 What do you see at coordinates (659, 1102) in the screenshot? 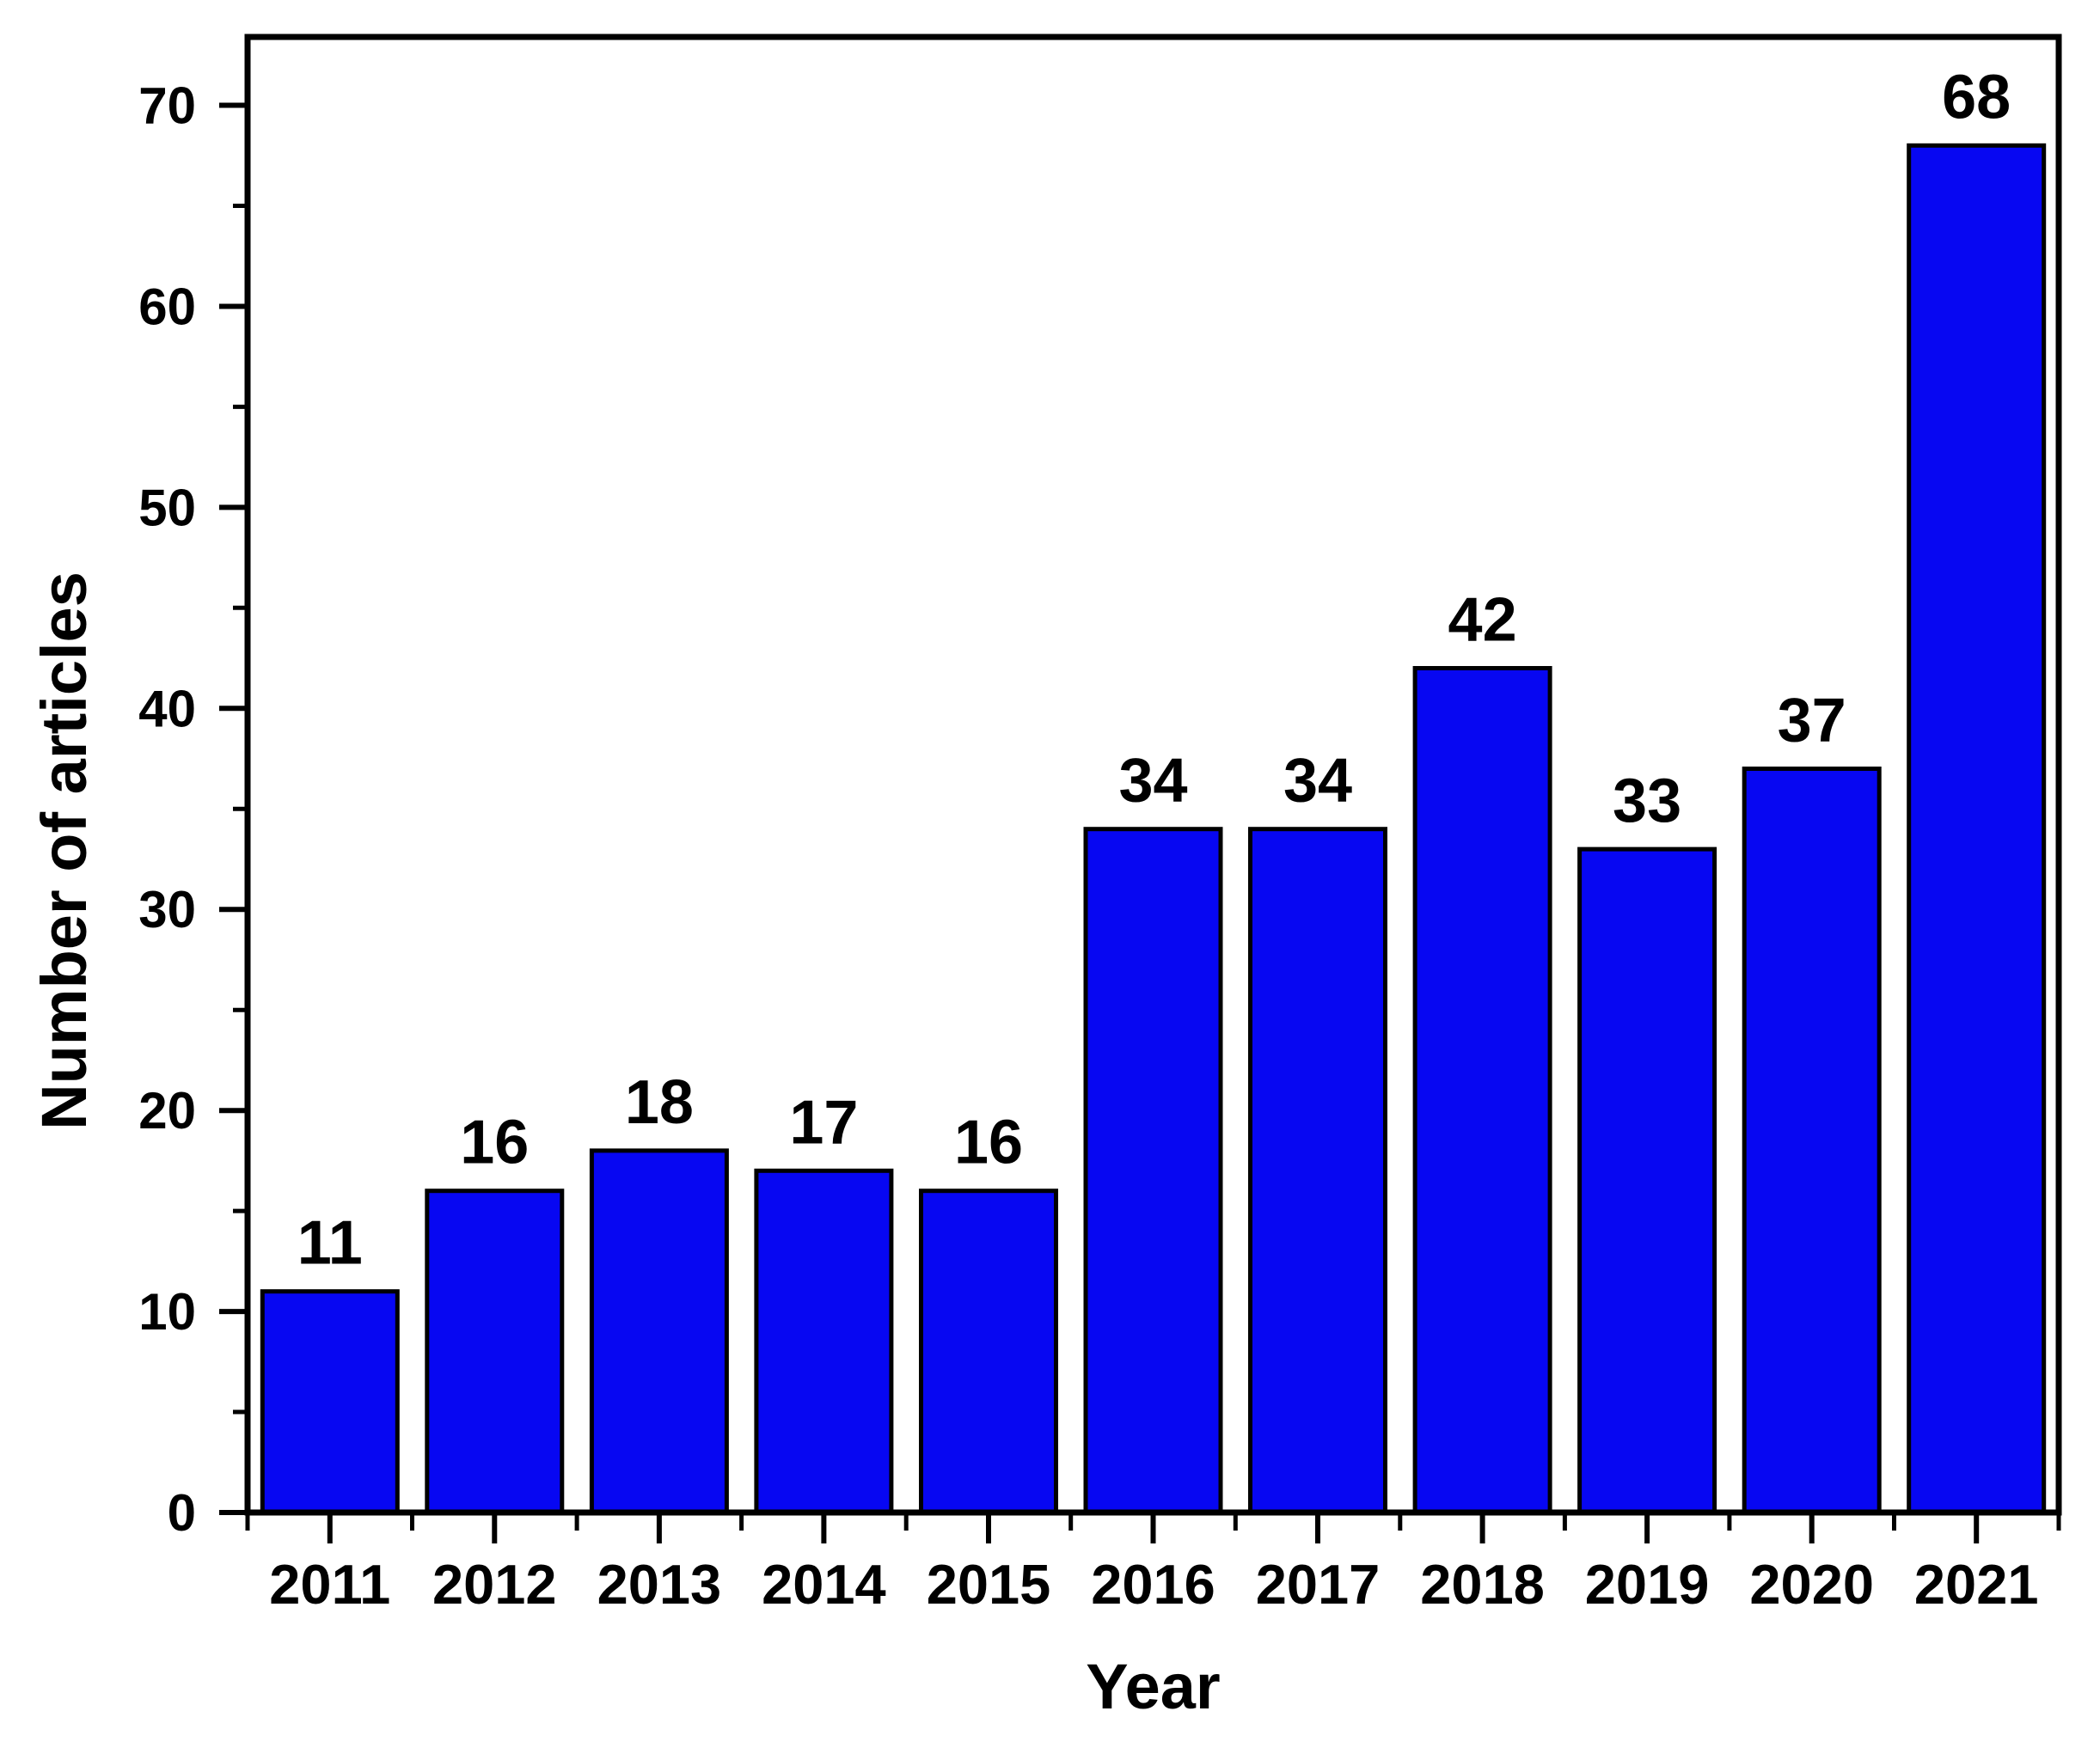
I see `bar-value-label-2013: 18` at bounding box center [659, 1102].